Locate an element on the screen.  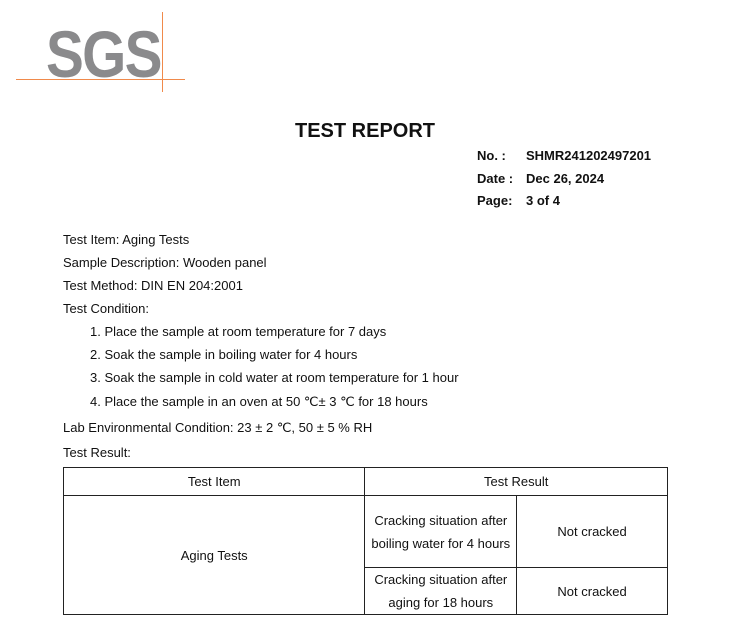
sample-description-line: Sample Description: Wooden panel is located at coordinates (165, 262).